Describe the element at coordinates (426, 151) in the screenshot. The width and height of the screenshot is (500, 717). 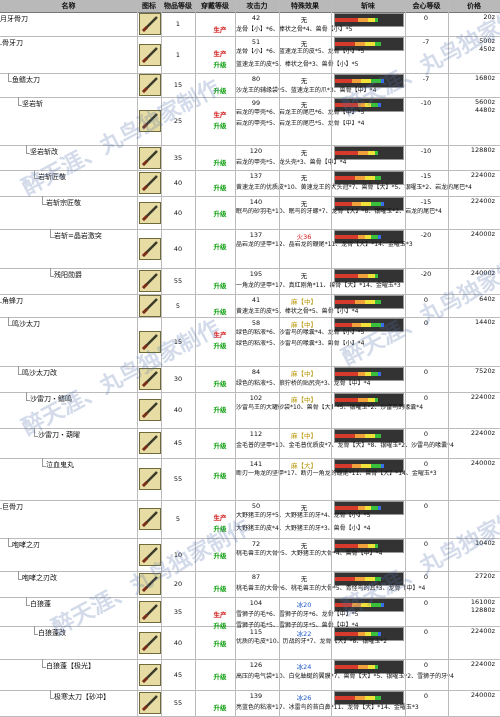
I see `crit-level: -10` at that location.